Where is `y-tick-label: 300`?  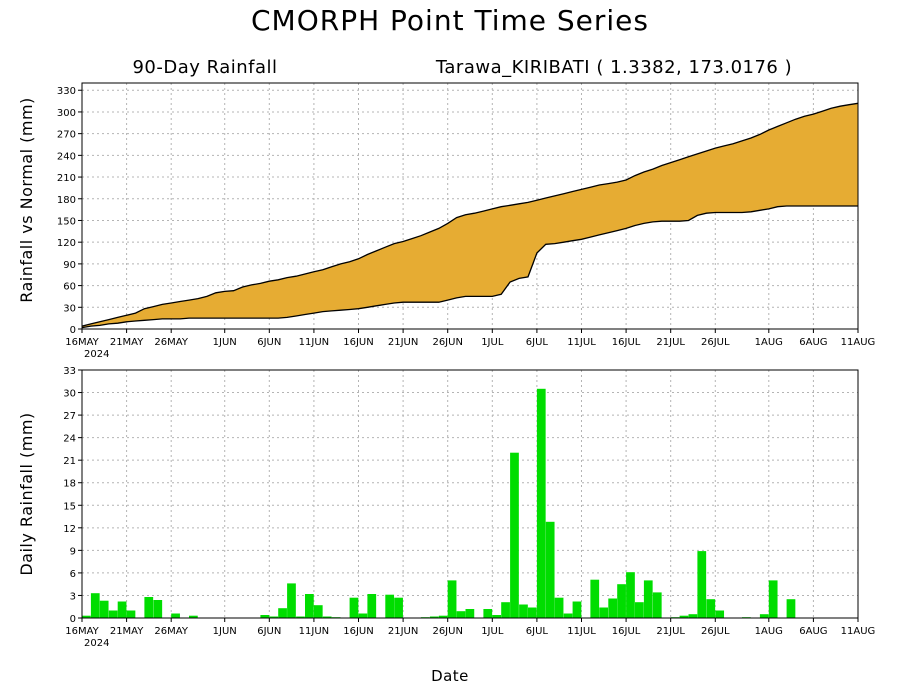 y-tick-label: 300 is located at coordinates (66, 113).